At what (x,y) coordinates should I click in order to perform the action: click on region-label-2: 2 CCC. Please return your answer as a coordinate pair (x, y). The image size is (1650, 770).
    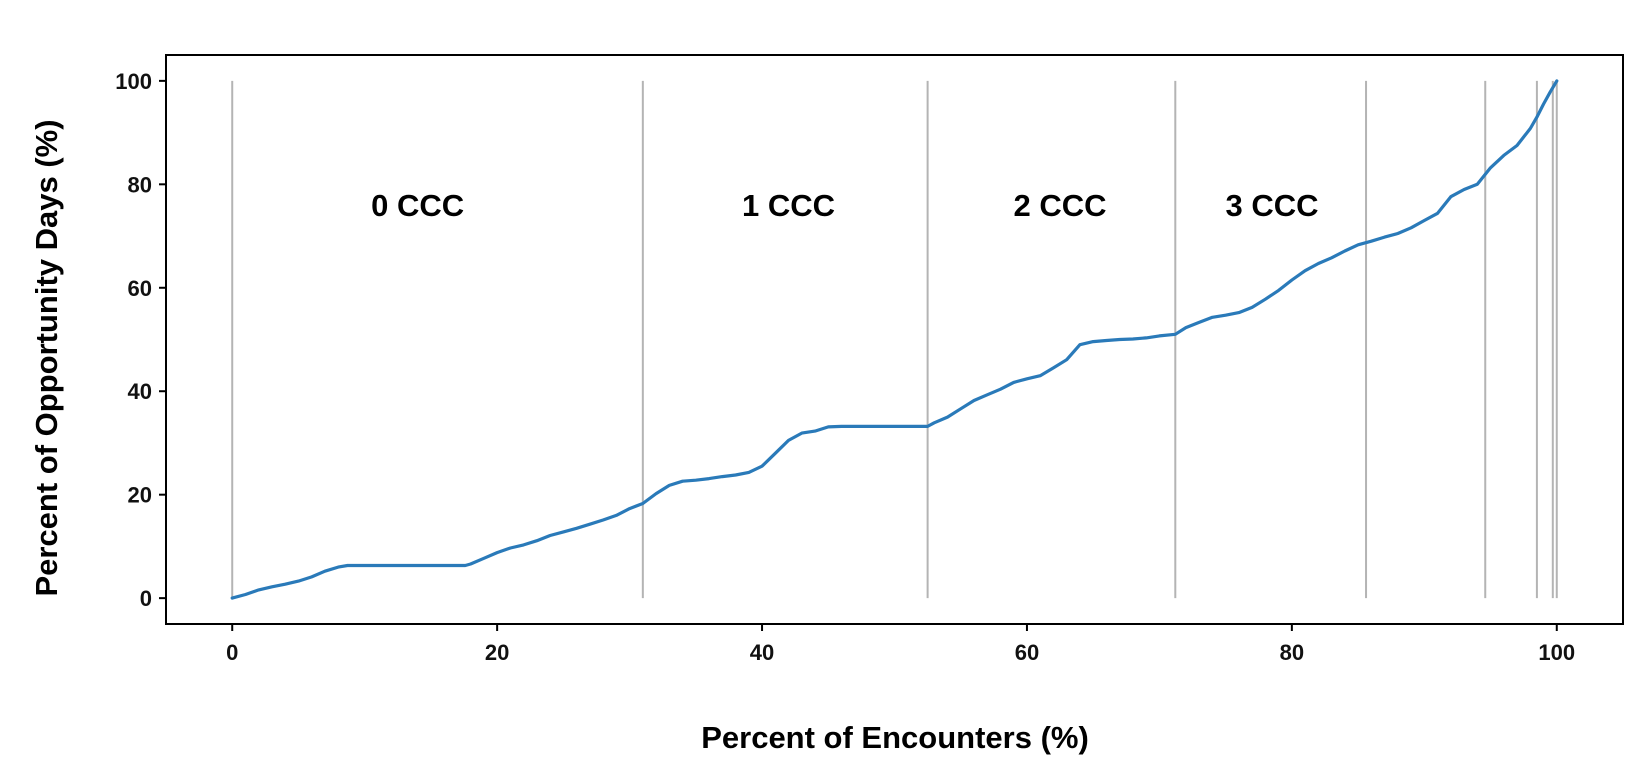
    Looking at the image, I should click on (1060, 205).